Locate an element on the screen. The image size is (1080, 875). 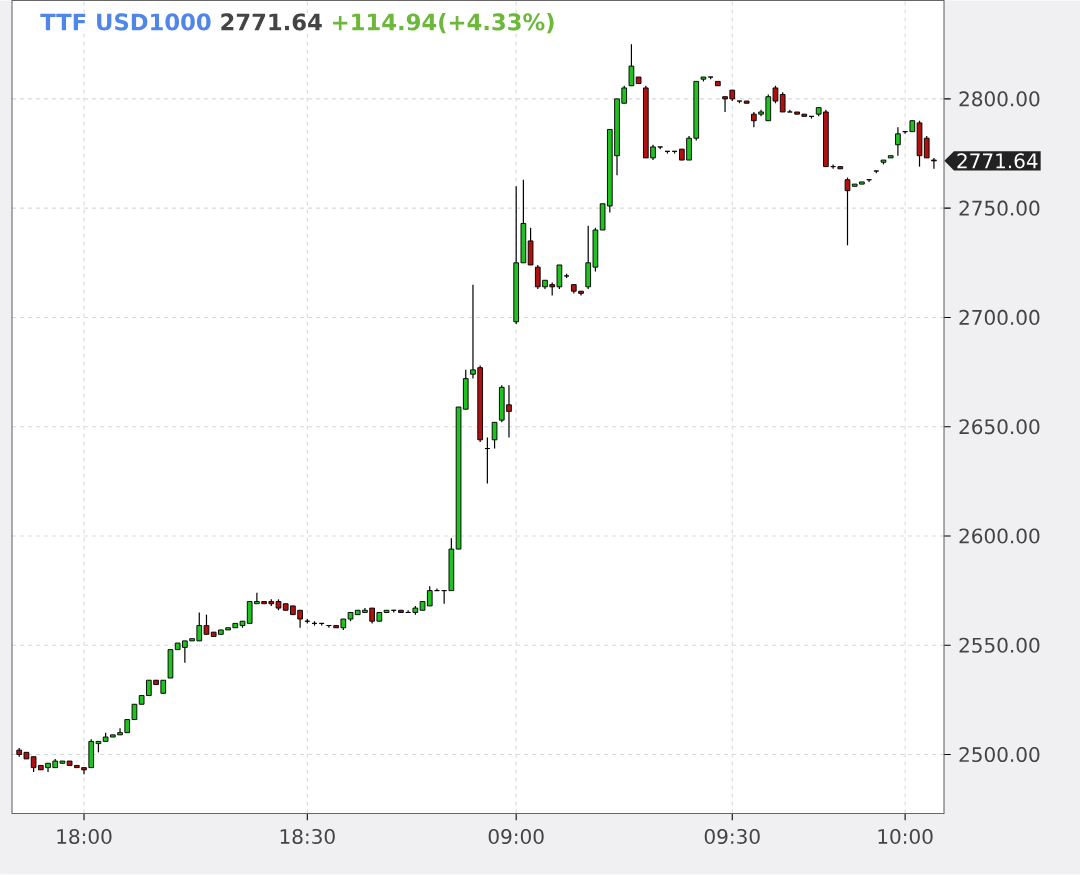
x-tick-label: 09:00 is located at coordinates (516, 837).